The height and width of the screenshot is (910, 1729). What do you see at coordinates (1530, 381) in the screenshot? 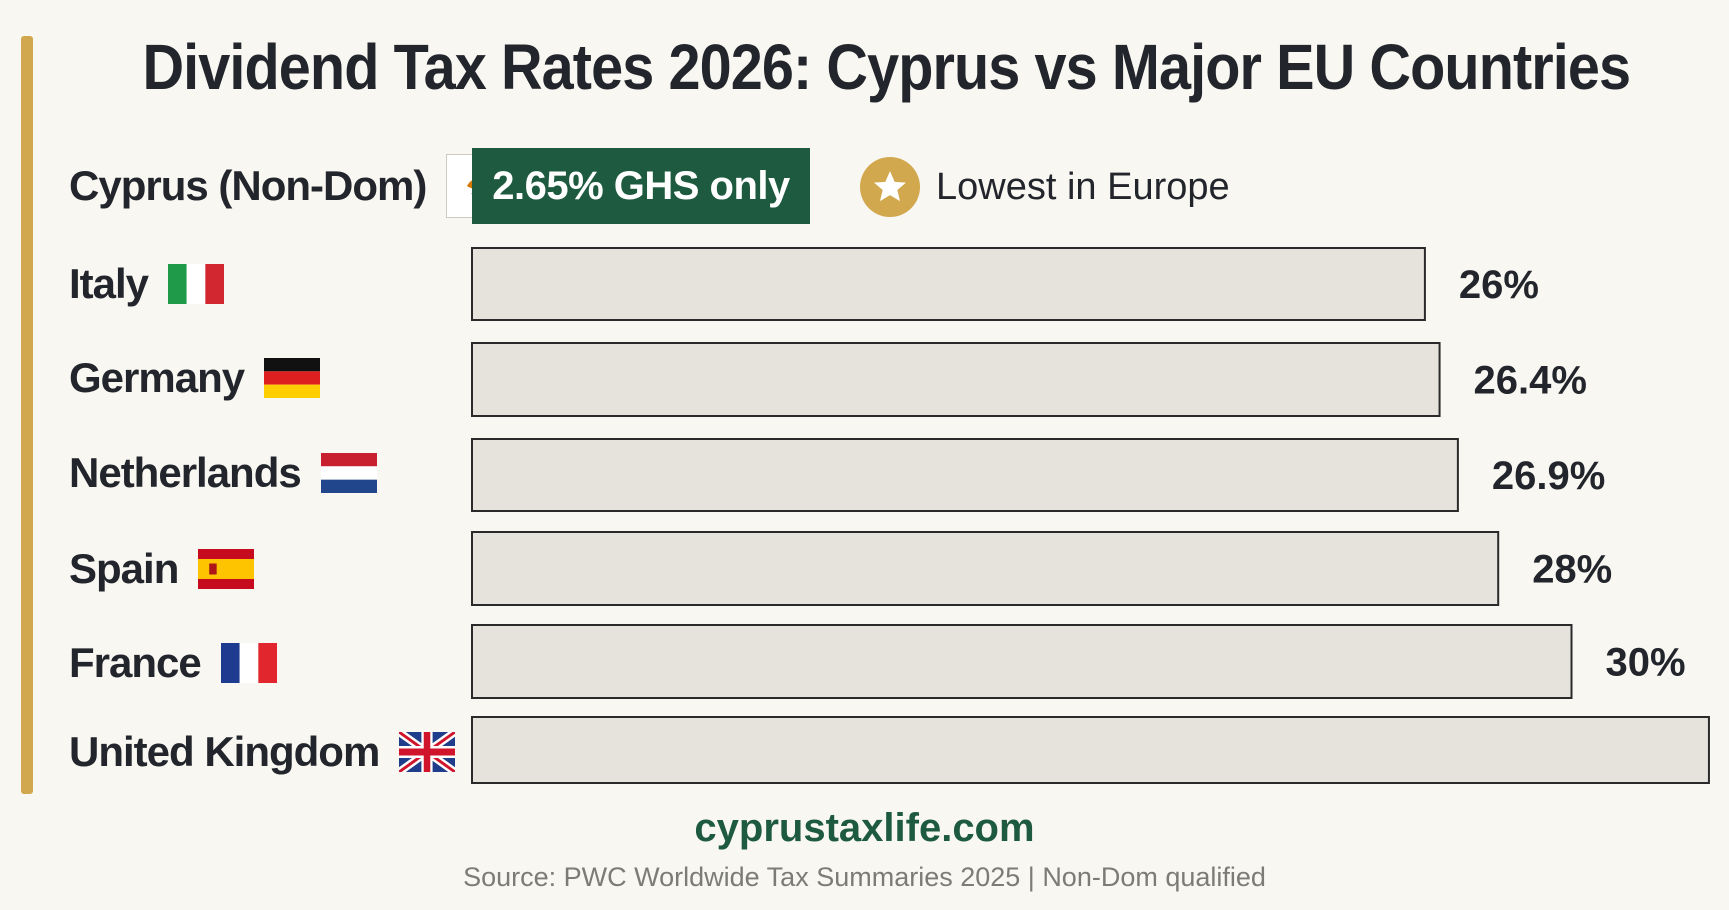
I see `value-label-germany: 26.4%` at bounding box center [1530, 381].